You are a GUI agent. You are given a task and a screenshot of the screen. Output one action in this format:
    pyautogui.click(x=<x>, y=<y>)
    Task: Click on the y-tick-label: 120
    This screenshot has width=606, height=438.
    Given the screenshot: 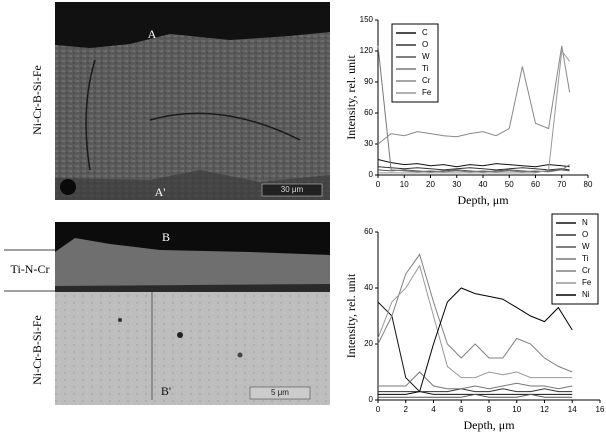 What is the action you would take?
    pyautogui.click(x=367, y=50)
    